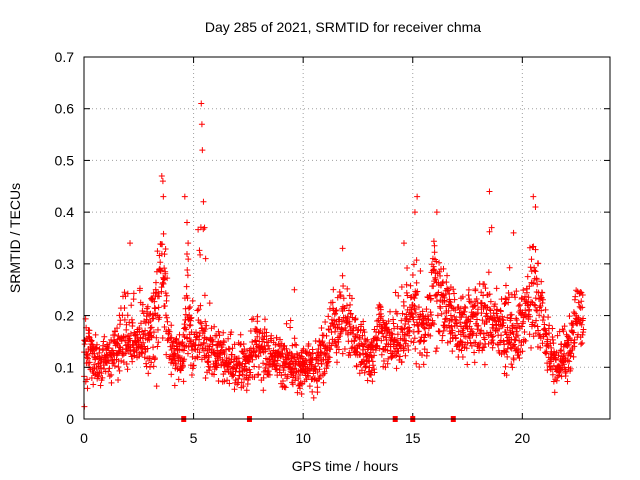  I want to click on y-tick-label: 0, so click(70, 419).